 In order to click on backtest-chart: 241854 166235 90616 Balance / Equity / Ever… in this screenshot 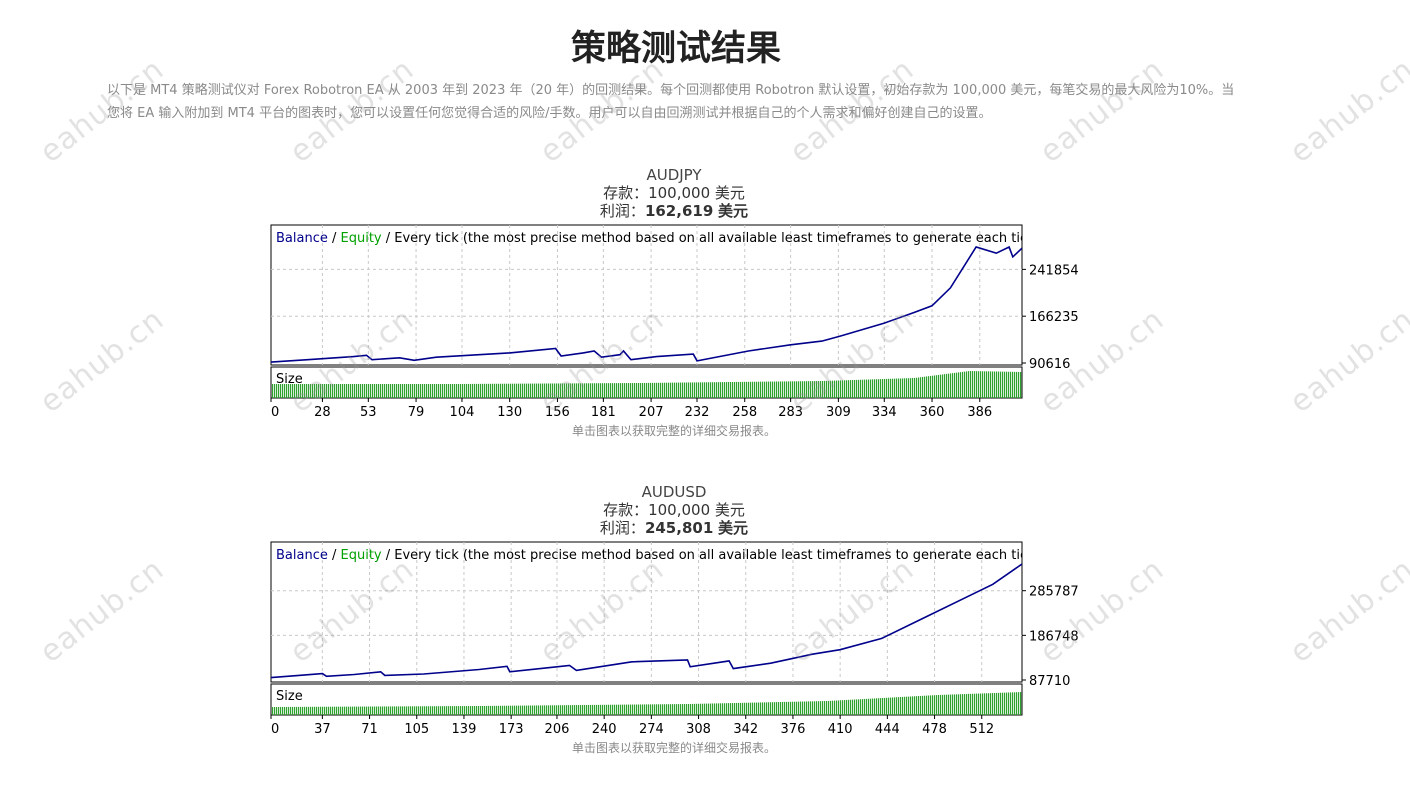, I will do `click(676, 322)`.